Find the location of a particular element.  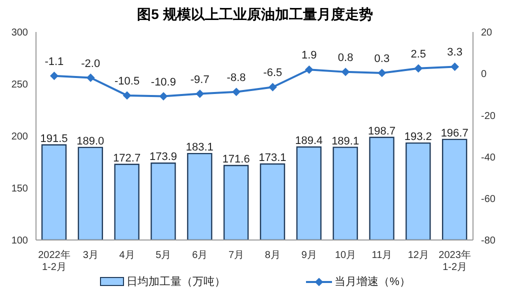

y2-tick-label: -20 is located at coordinates (488, 116).